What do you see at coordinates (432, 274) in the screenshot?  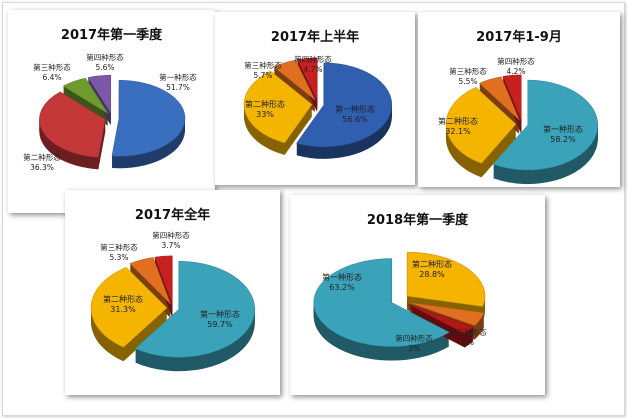 I see `slice-value-label: 28.8%` at bounding box center [432, 274].